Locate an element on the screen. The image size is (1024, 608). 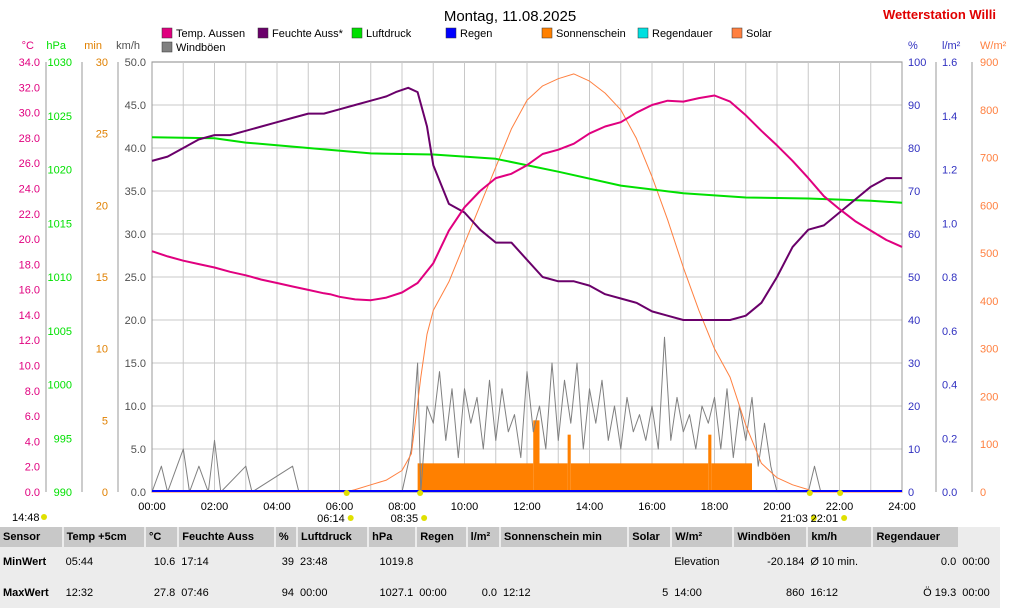
temp-axis-tick: 32.0 is located at coordinates (29, 88).